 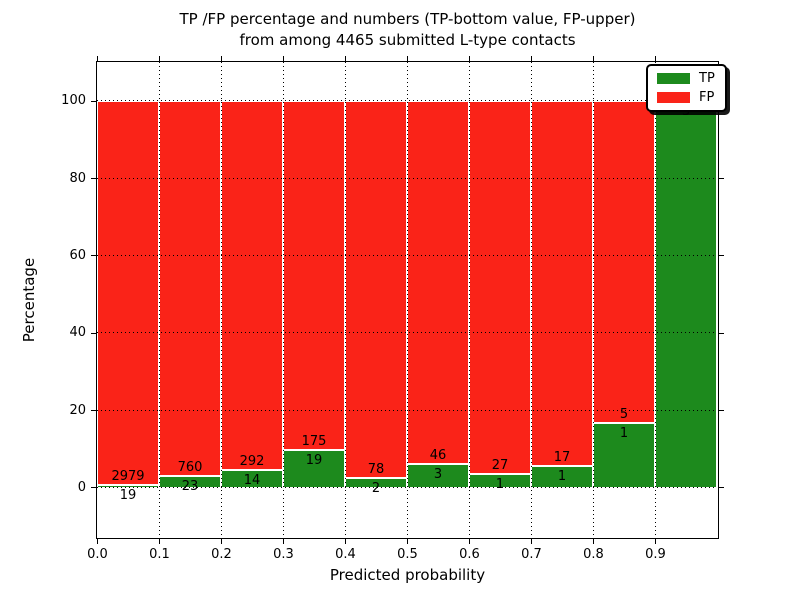 I want to click on x-tick-label: 0.9, so click(x=655, y=554).